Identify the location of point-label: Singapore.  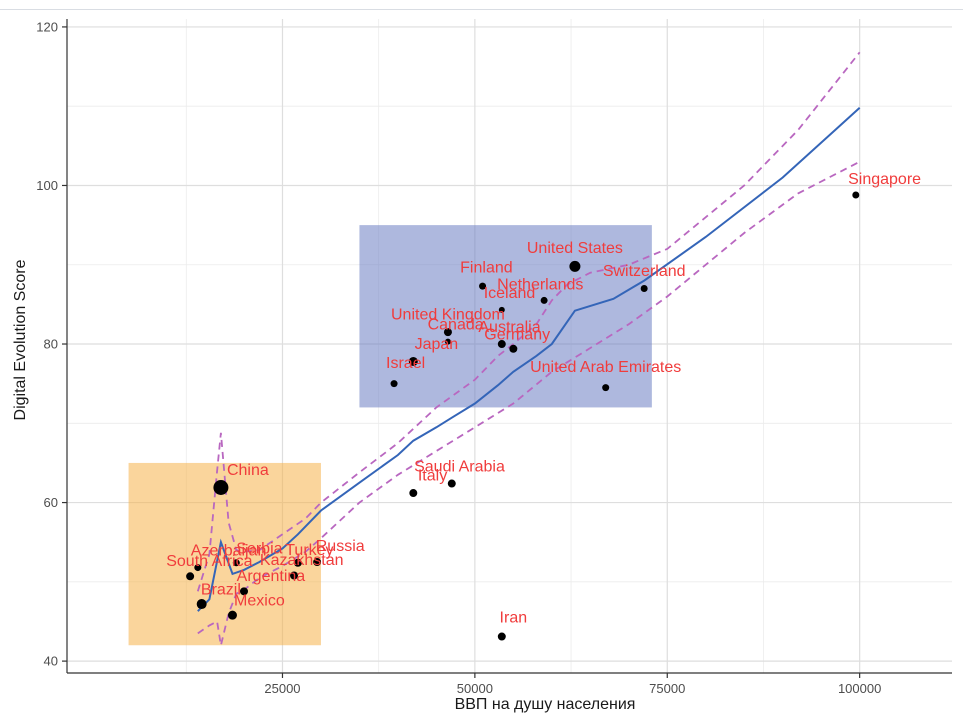
(884, 179).